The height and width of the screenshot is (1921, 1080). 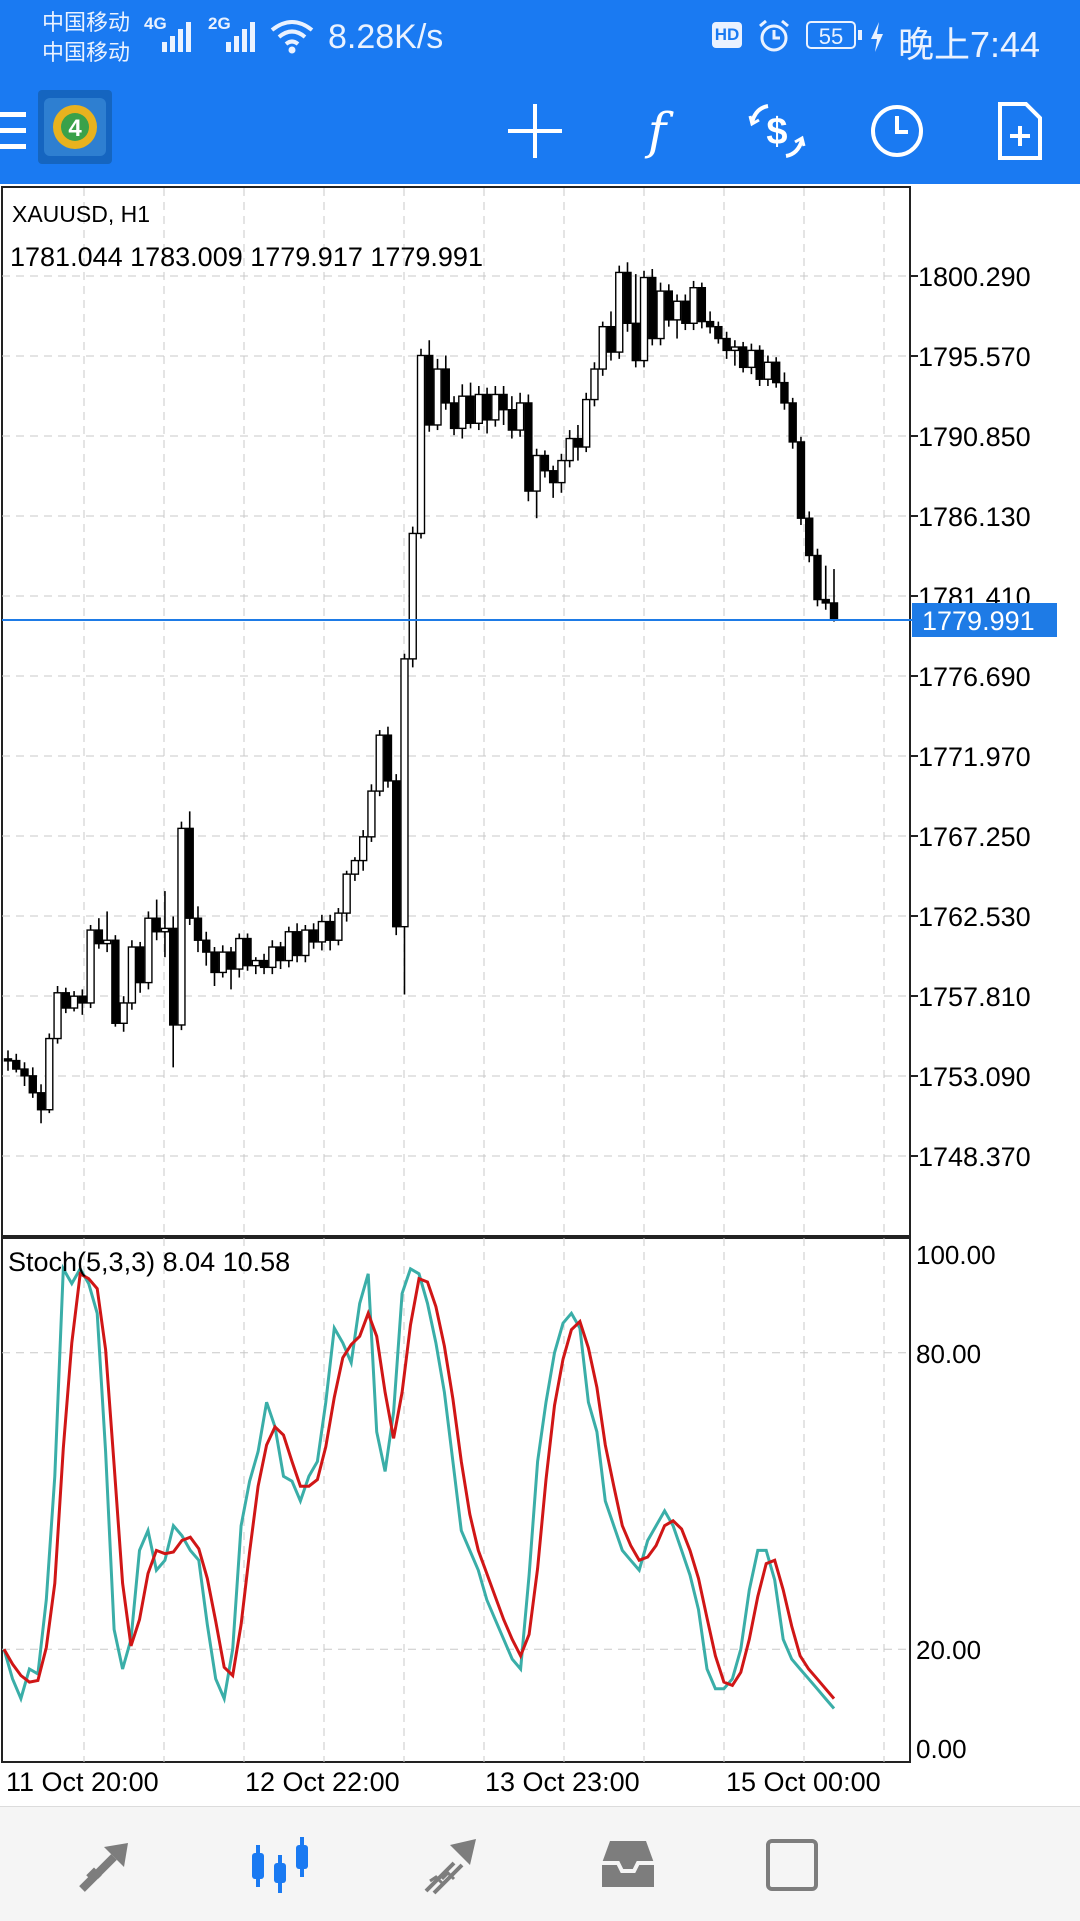 I want to click on wifi-icon, so click(x=292, y=37).